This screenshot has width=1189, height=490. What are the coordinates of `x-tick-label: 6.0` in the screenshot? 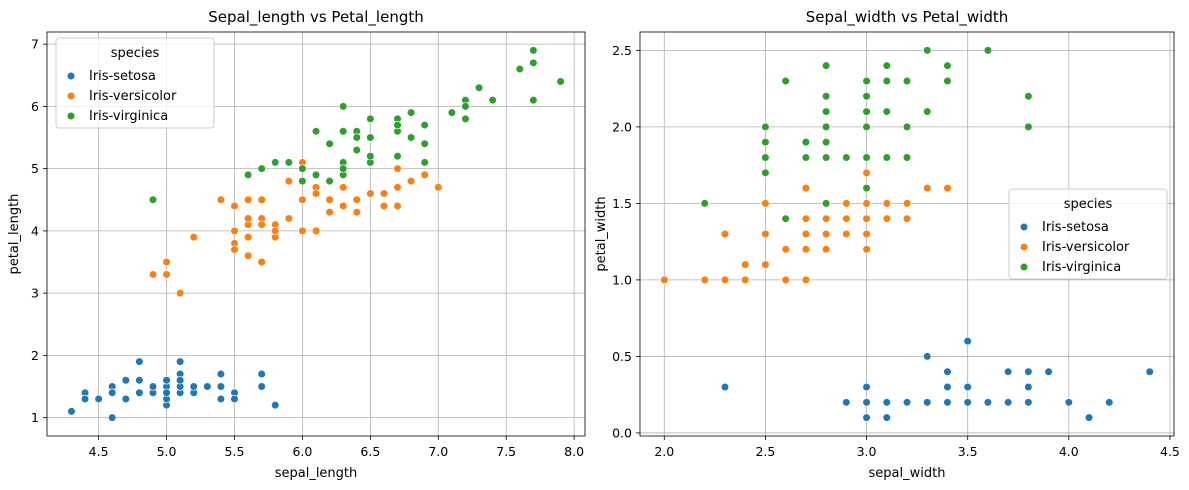 It's located at (302, 451).